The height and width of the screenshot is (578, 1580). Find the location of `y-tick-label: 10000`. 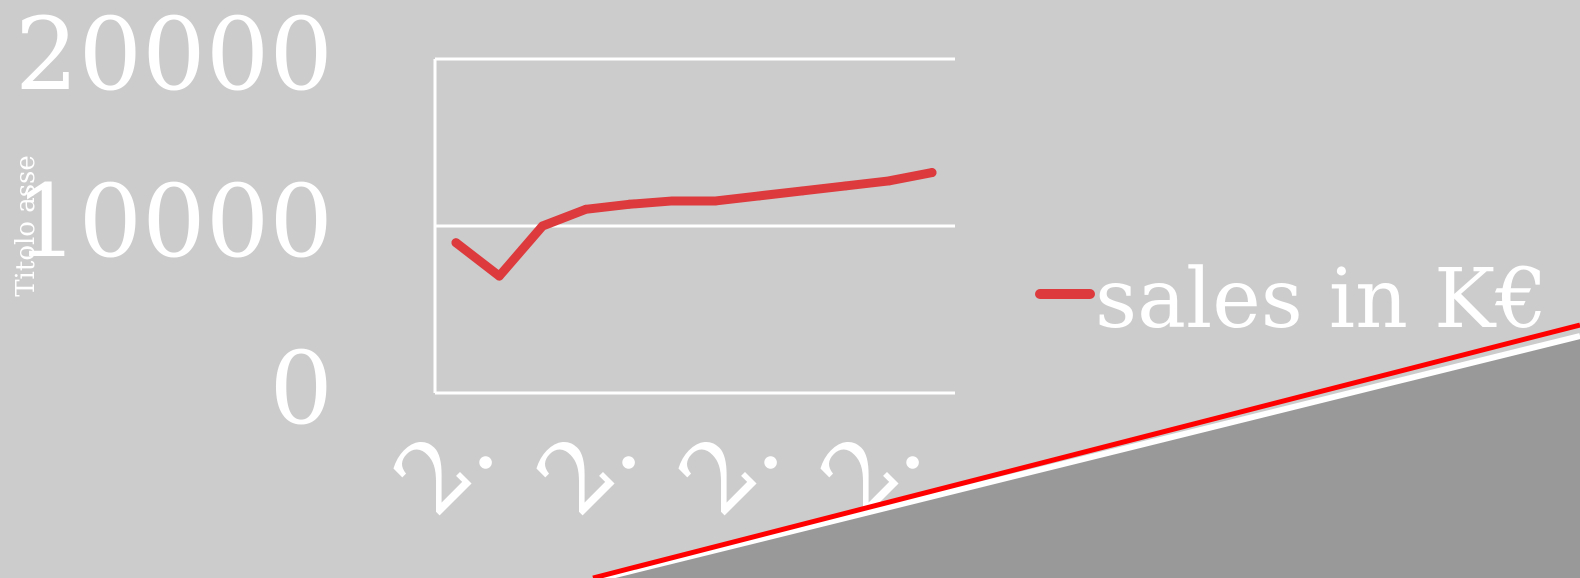

y-tick-label: 10000 is located at coordinates (174, 221).